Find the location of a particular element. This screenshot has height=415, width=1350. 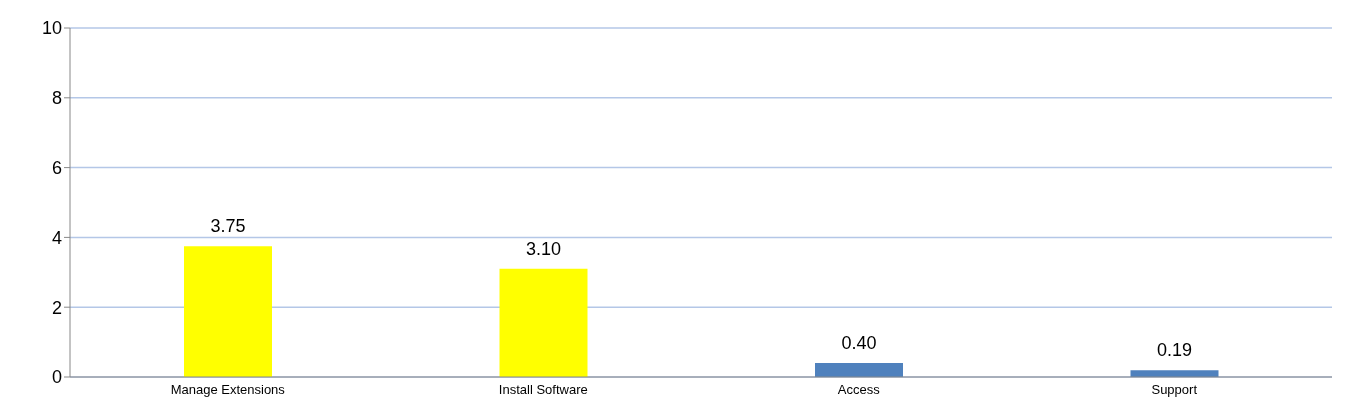

y-tick-label: 4 is located at coordinates (56, 237).